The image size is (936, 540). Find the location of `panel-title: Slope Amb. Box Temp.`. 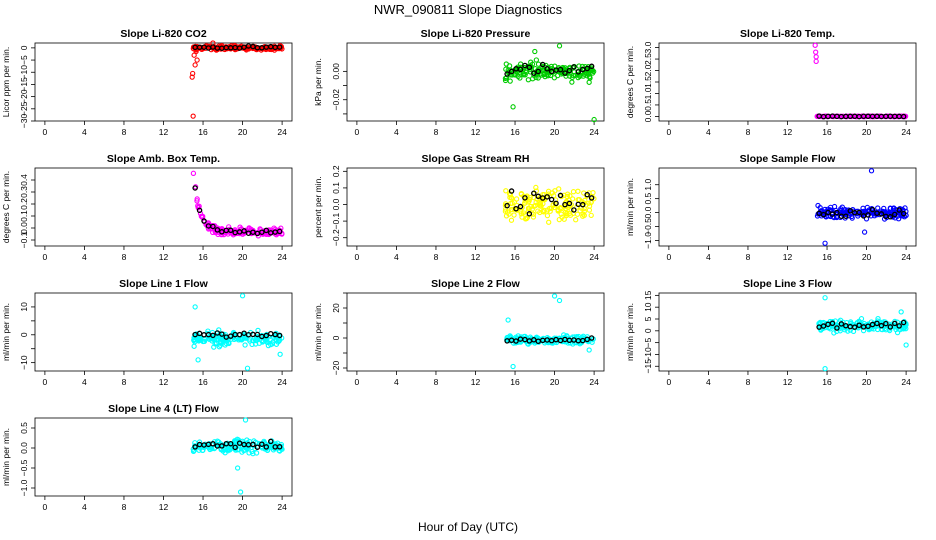

panel-title: Slope Amb. Box Temp. is located at coordinates (163, 159).